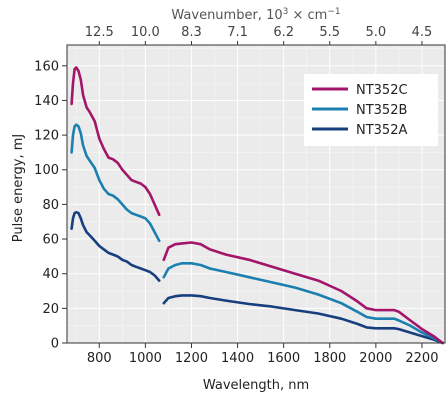 This screenshot has height=399, width=448. I want to click on top-tick-label: 10.0, so click(145, 32).